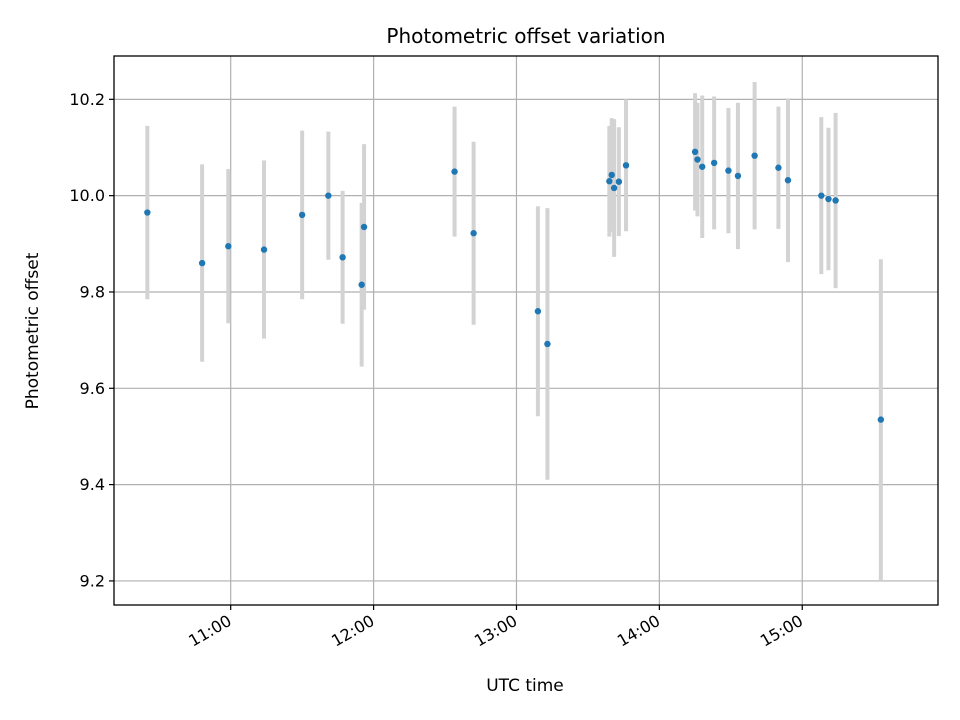 Image resolution: width=960 pixels, height=720 pixels. What do you see at coordinates (92, 484) in the screenshot?
I see `y-tick-label: 9.4` at bounding box center [92, 484].